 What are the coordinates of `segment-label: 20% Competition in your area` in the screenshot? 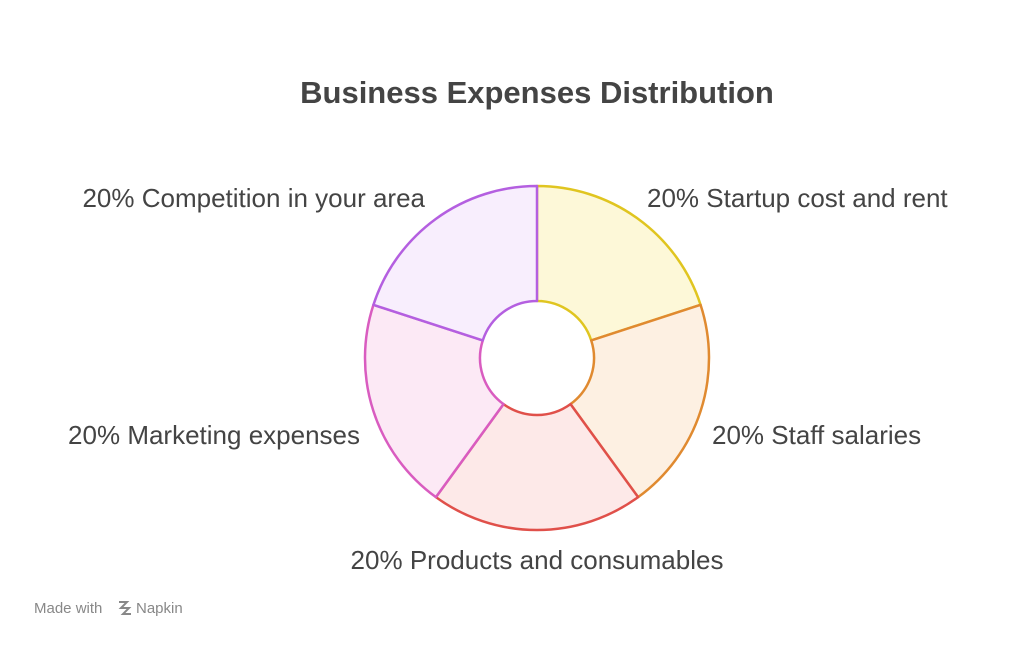 It's located at (253, 198).